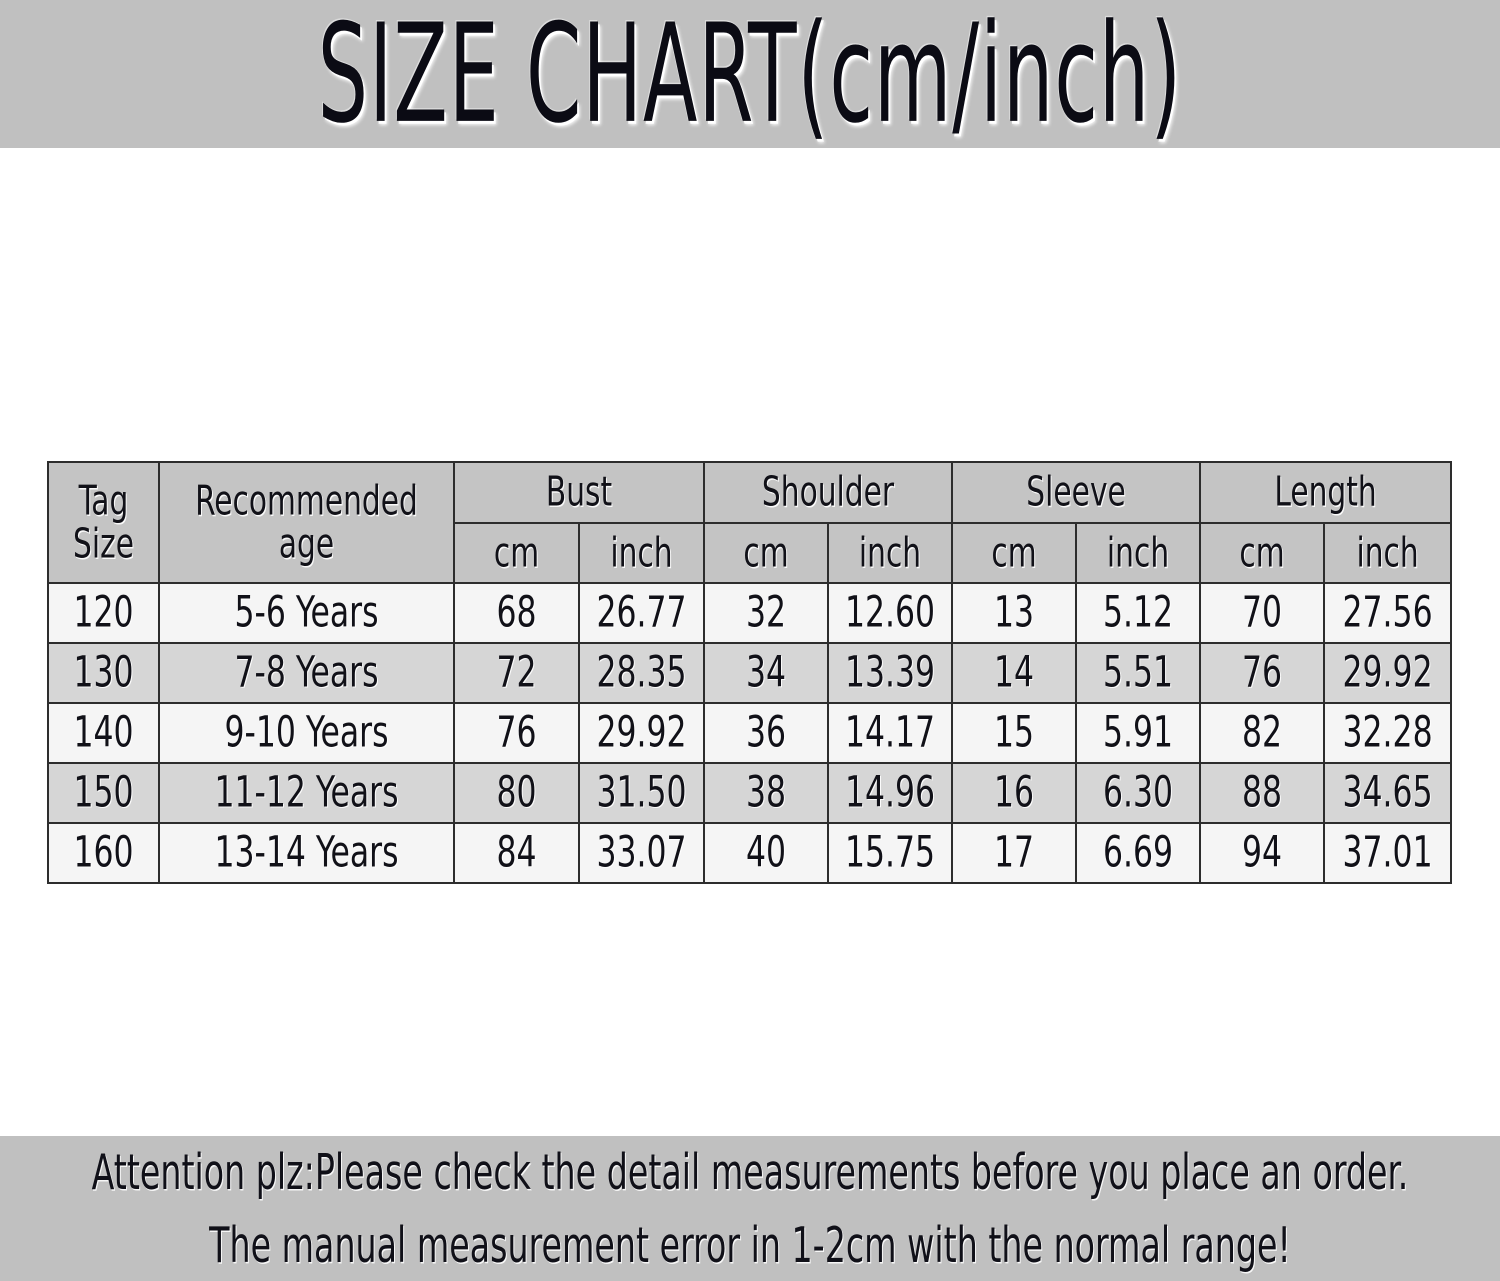 Image resolution: width=1500 pixels, height=1281 pixels. What do you see at coordinates (1326, 492) in the screenshot?
I see `column-header-length: Length` at bounding box center [1326, 492].